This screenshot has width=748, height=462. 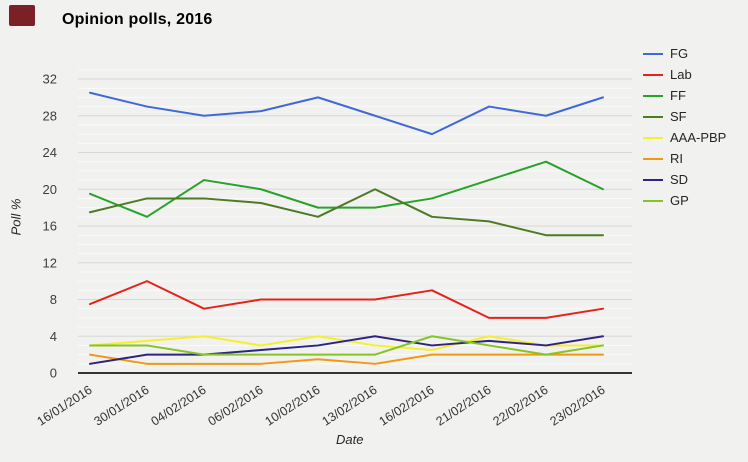 What do you see at coordinates (464, 406) in the screenshot?
I see `x-tick-label: 21/02/2016` at bounding box center [464, 406].